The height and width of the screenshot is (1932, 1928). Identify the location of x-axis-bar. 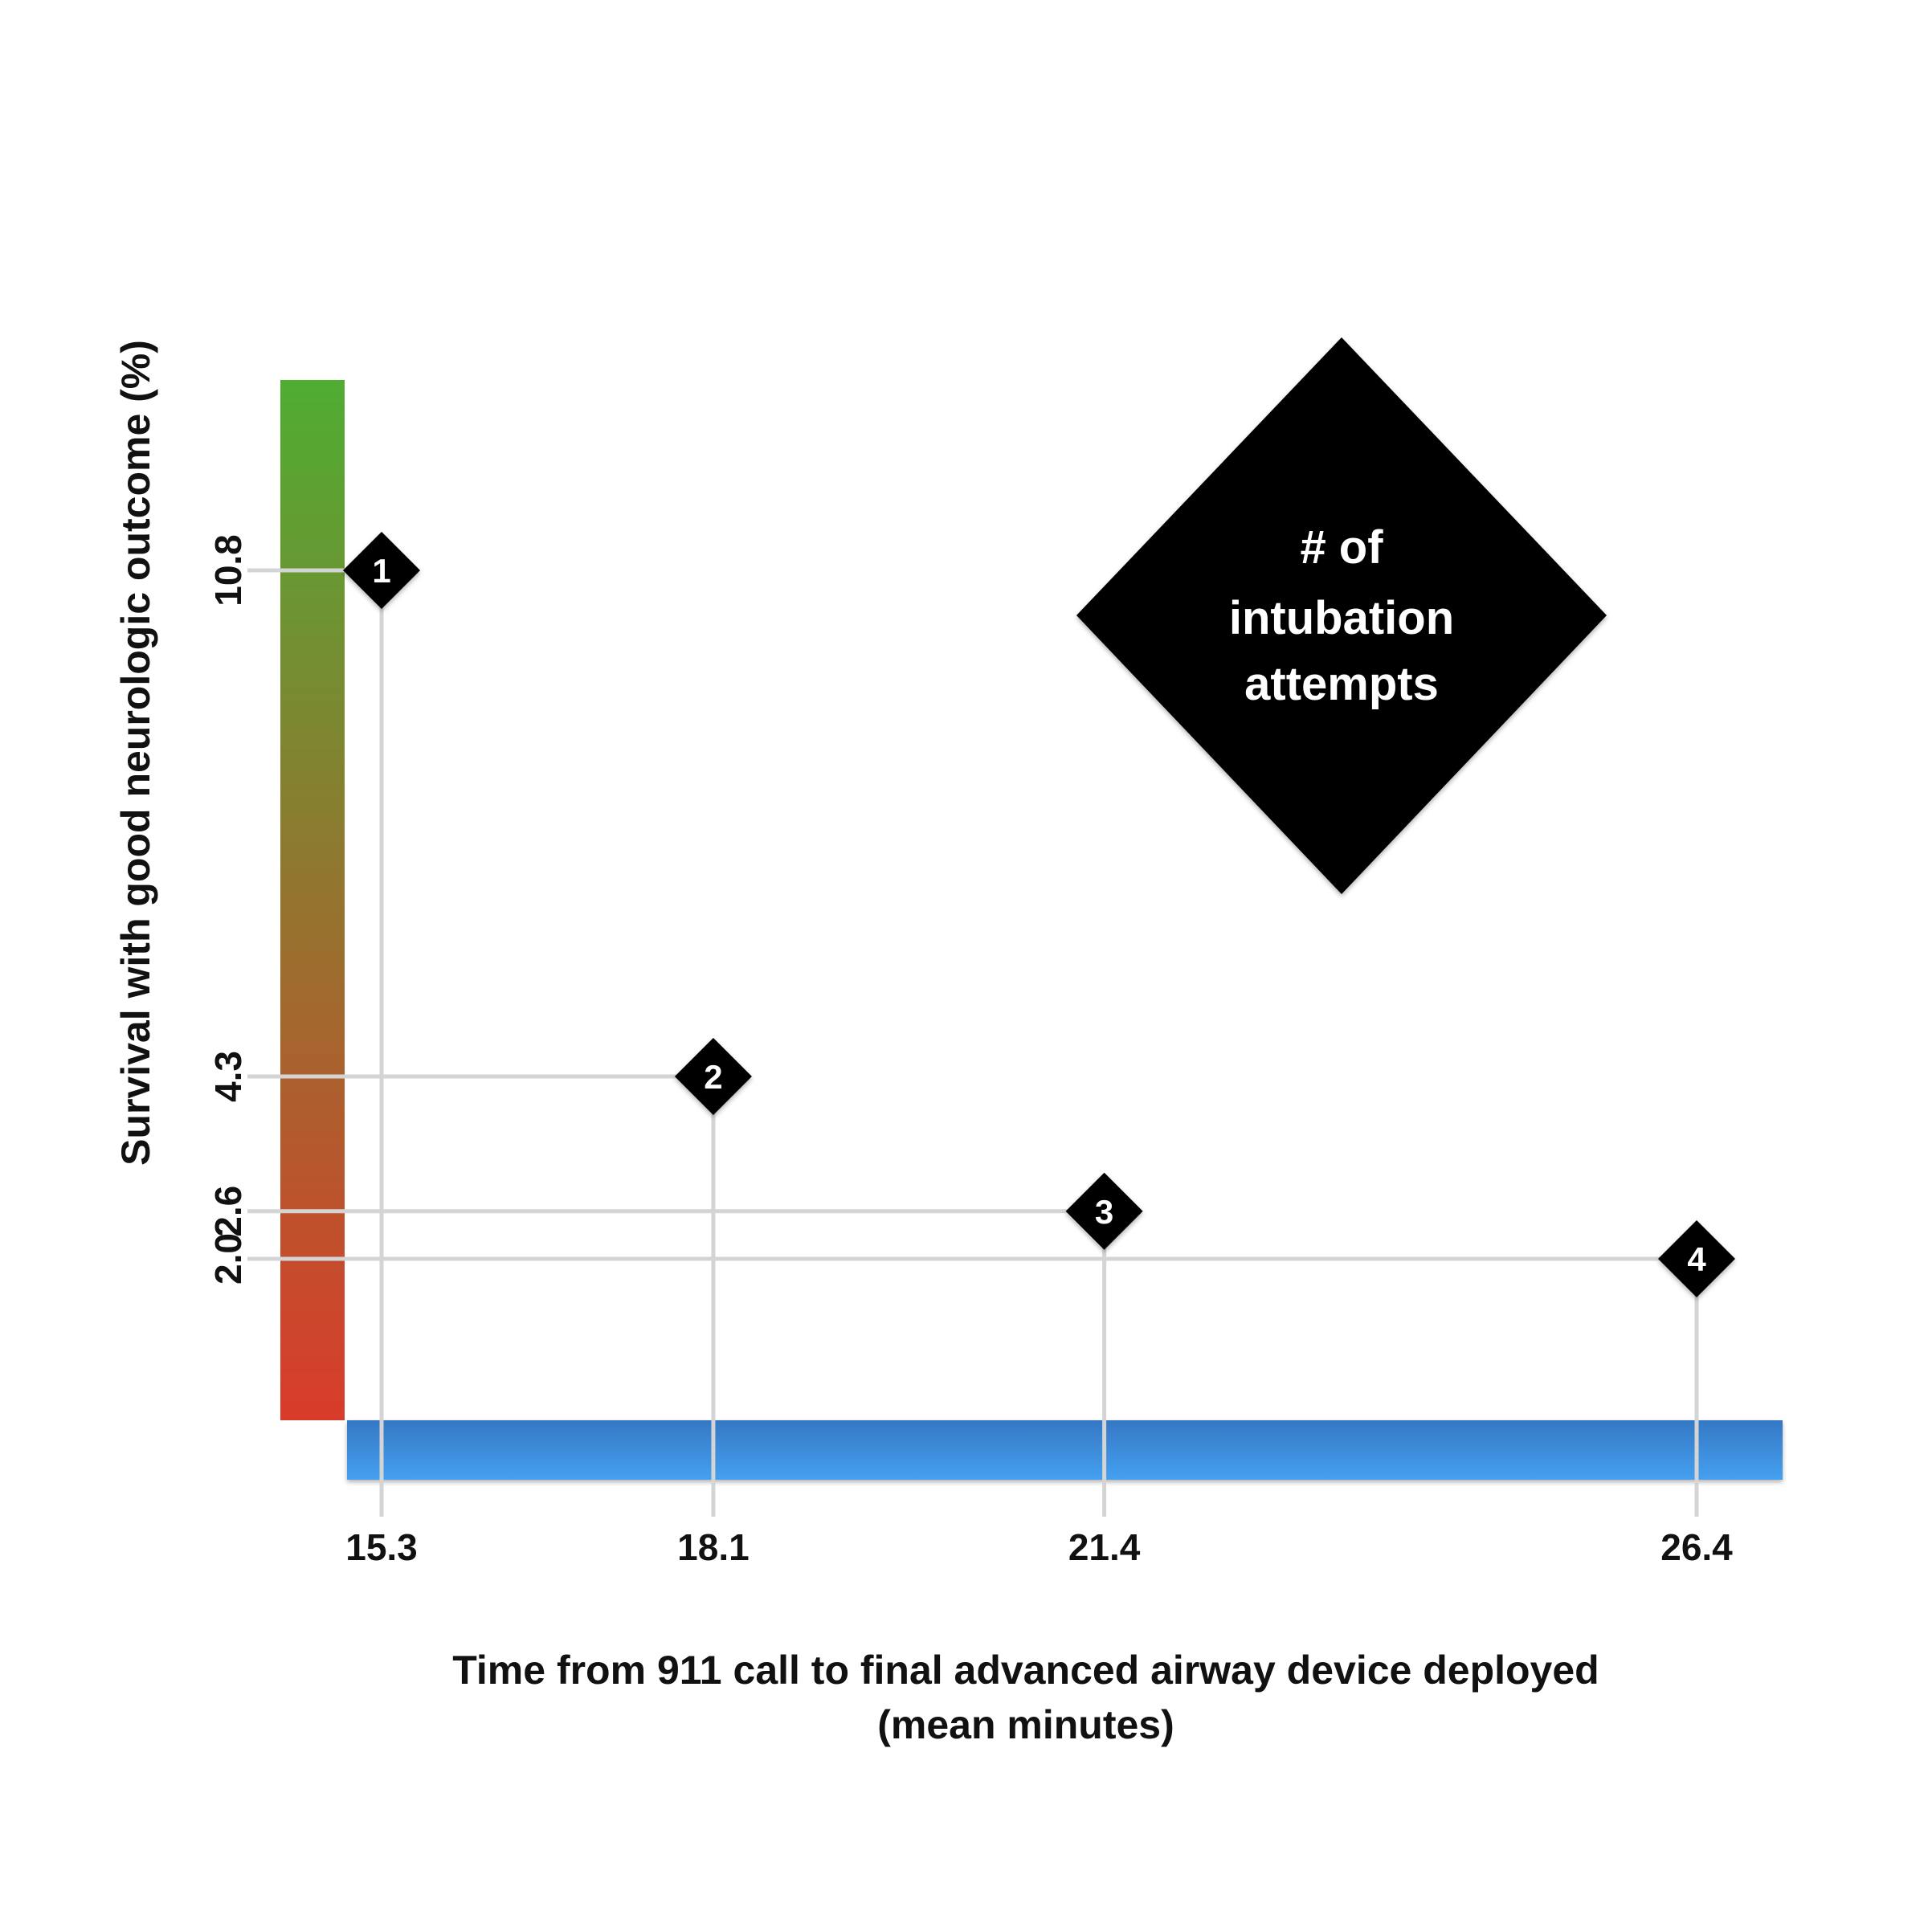
(1065, 1450).